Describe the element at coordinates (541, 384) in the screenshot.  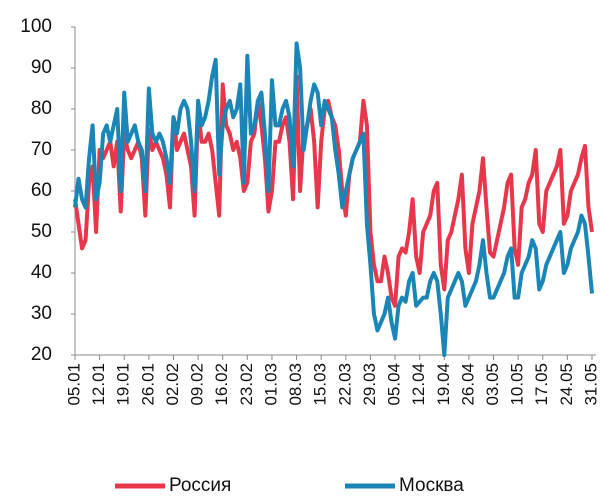
I see `x-tick-label: 17.05` at that location.